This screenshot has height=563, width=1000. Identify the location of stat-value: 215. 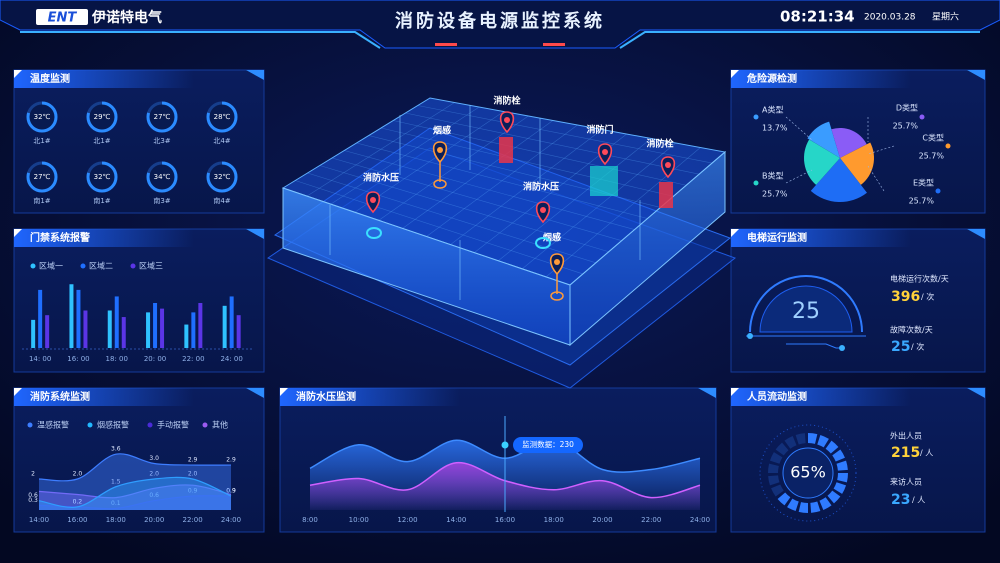
(905, 453).